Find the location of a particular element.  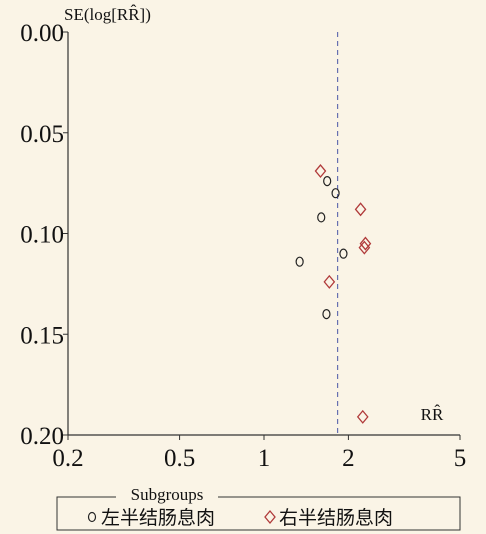

legend-label: 右半结肠息肉 is located at coordinates (336, 518).